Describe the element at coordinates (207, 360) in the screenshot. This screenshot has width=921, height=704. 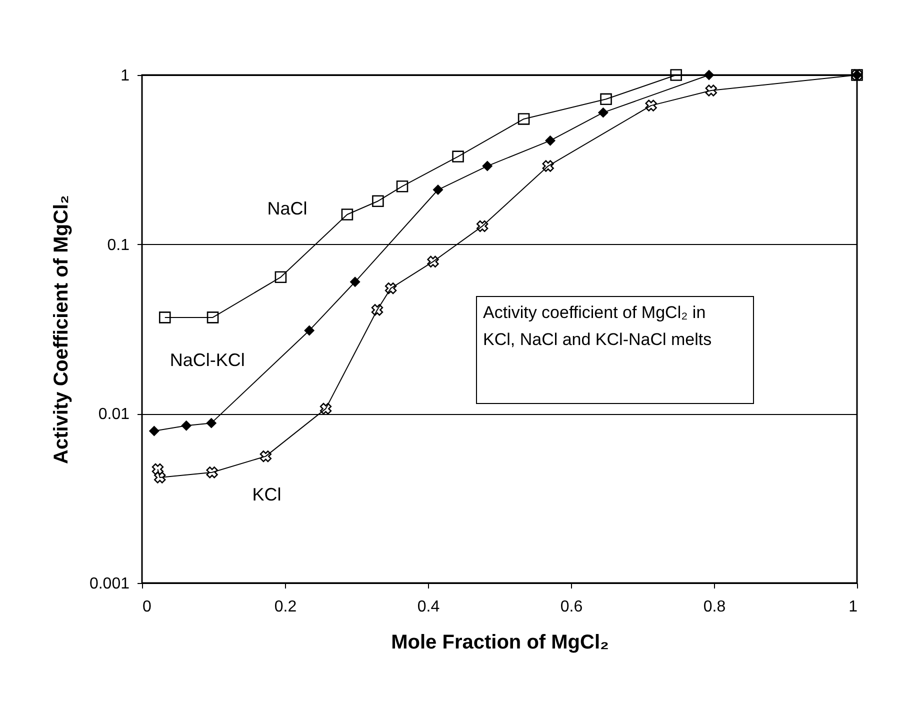
I see `series-label: NaCl-KCl` at that location.